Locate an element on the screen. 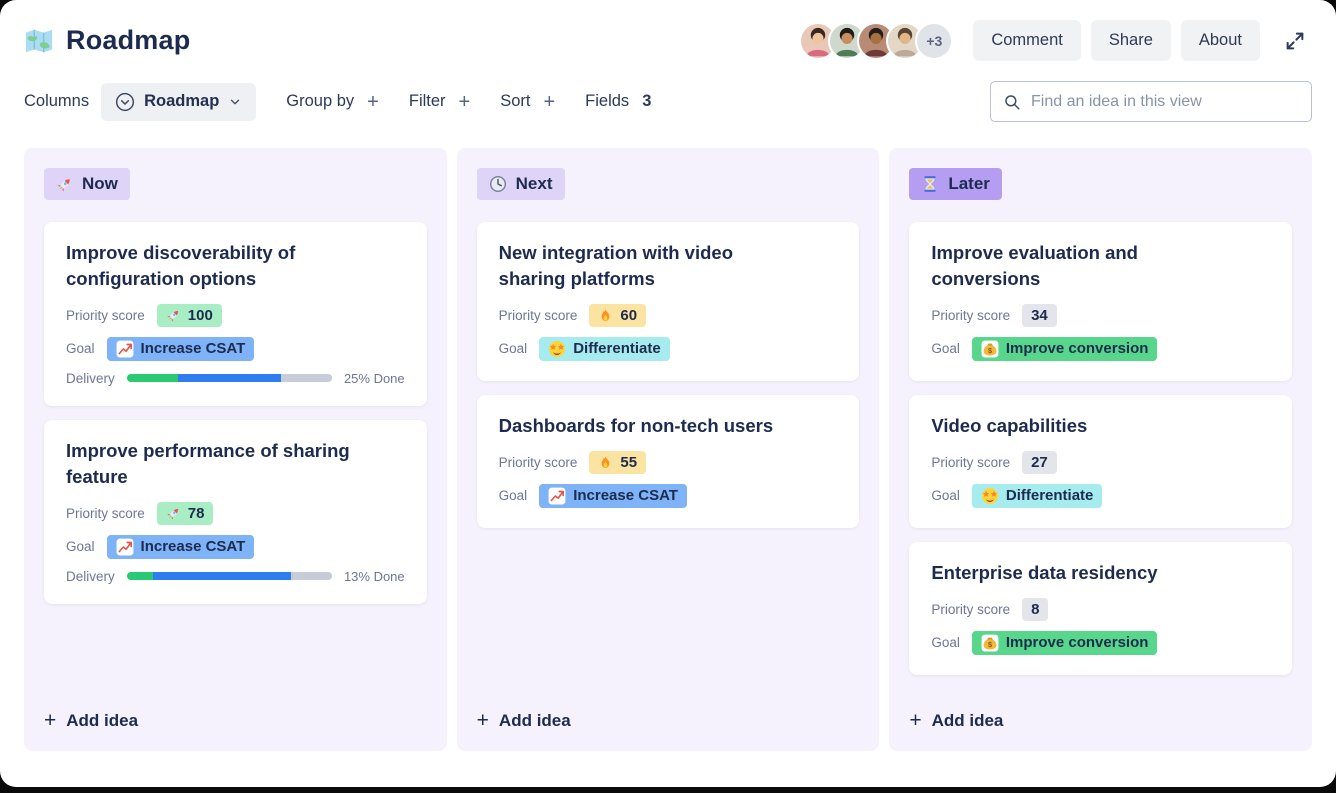  card-title: Dashboards for non-tech users is located at coordinates (636, 425).